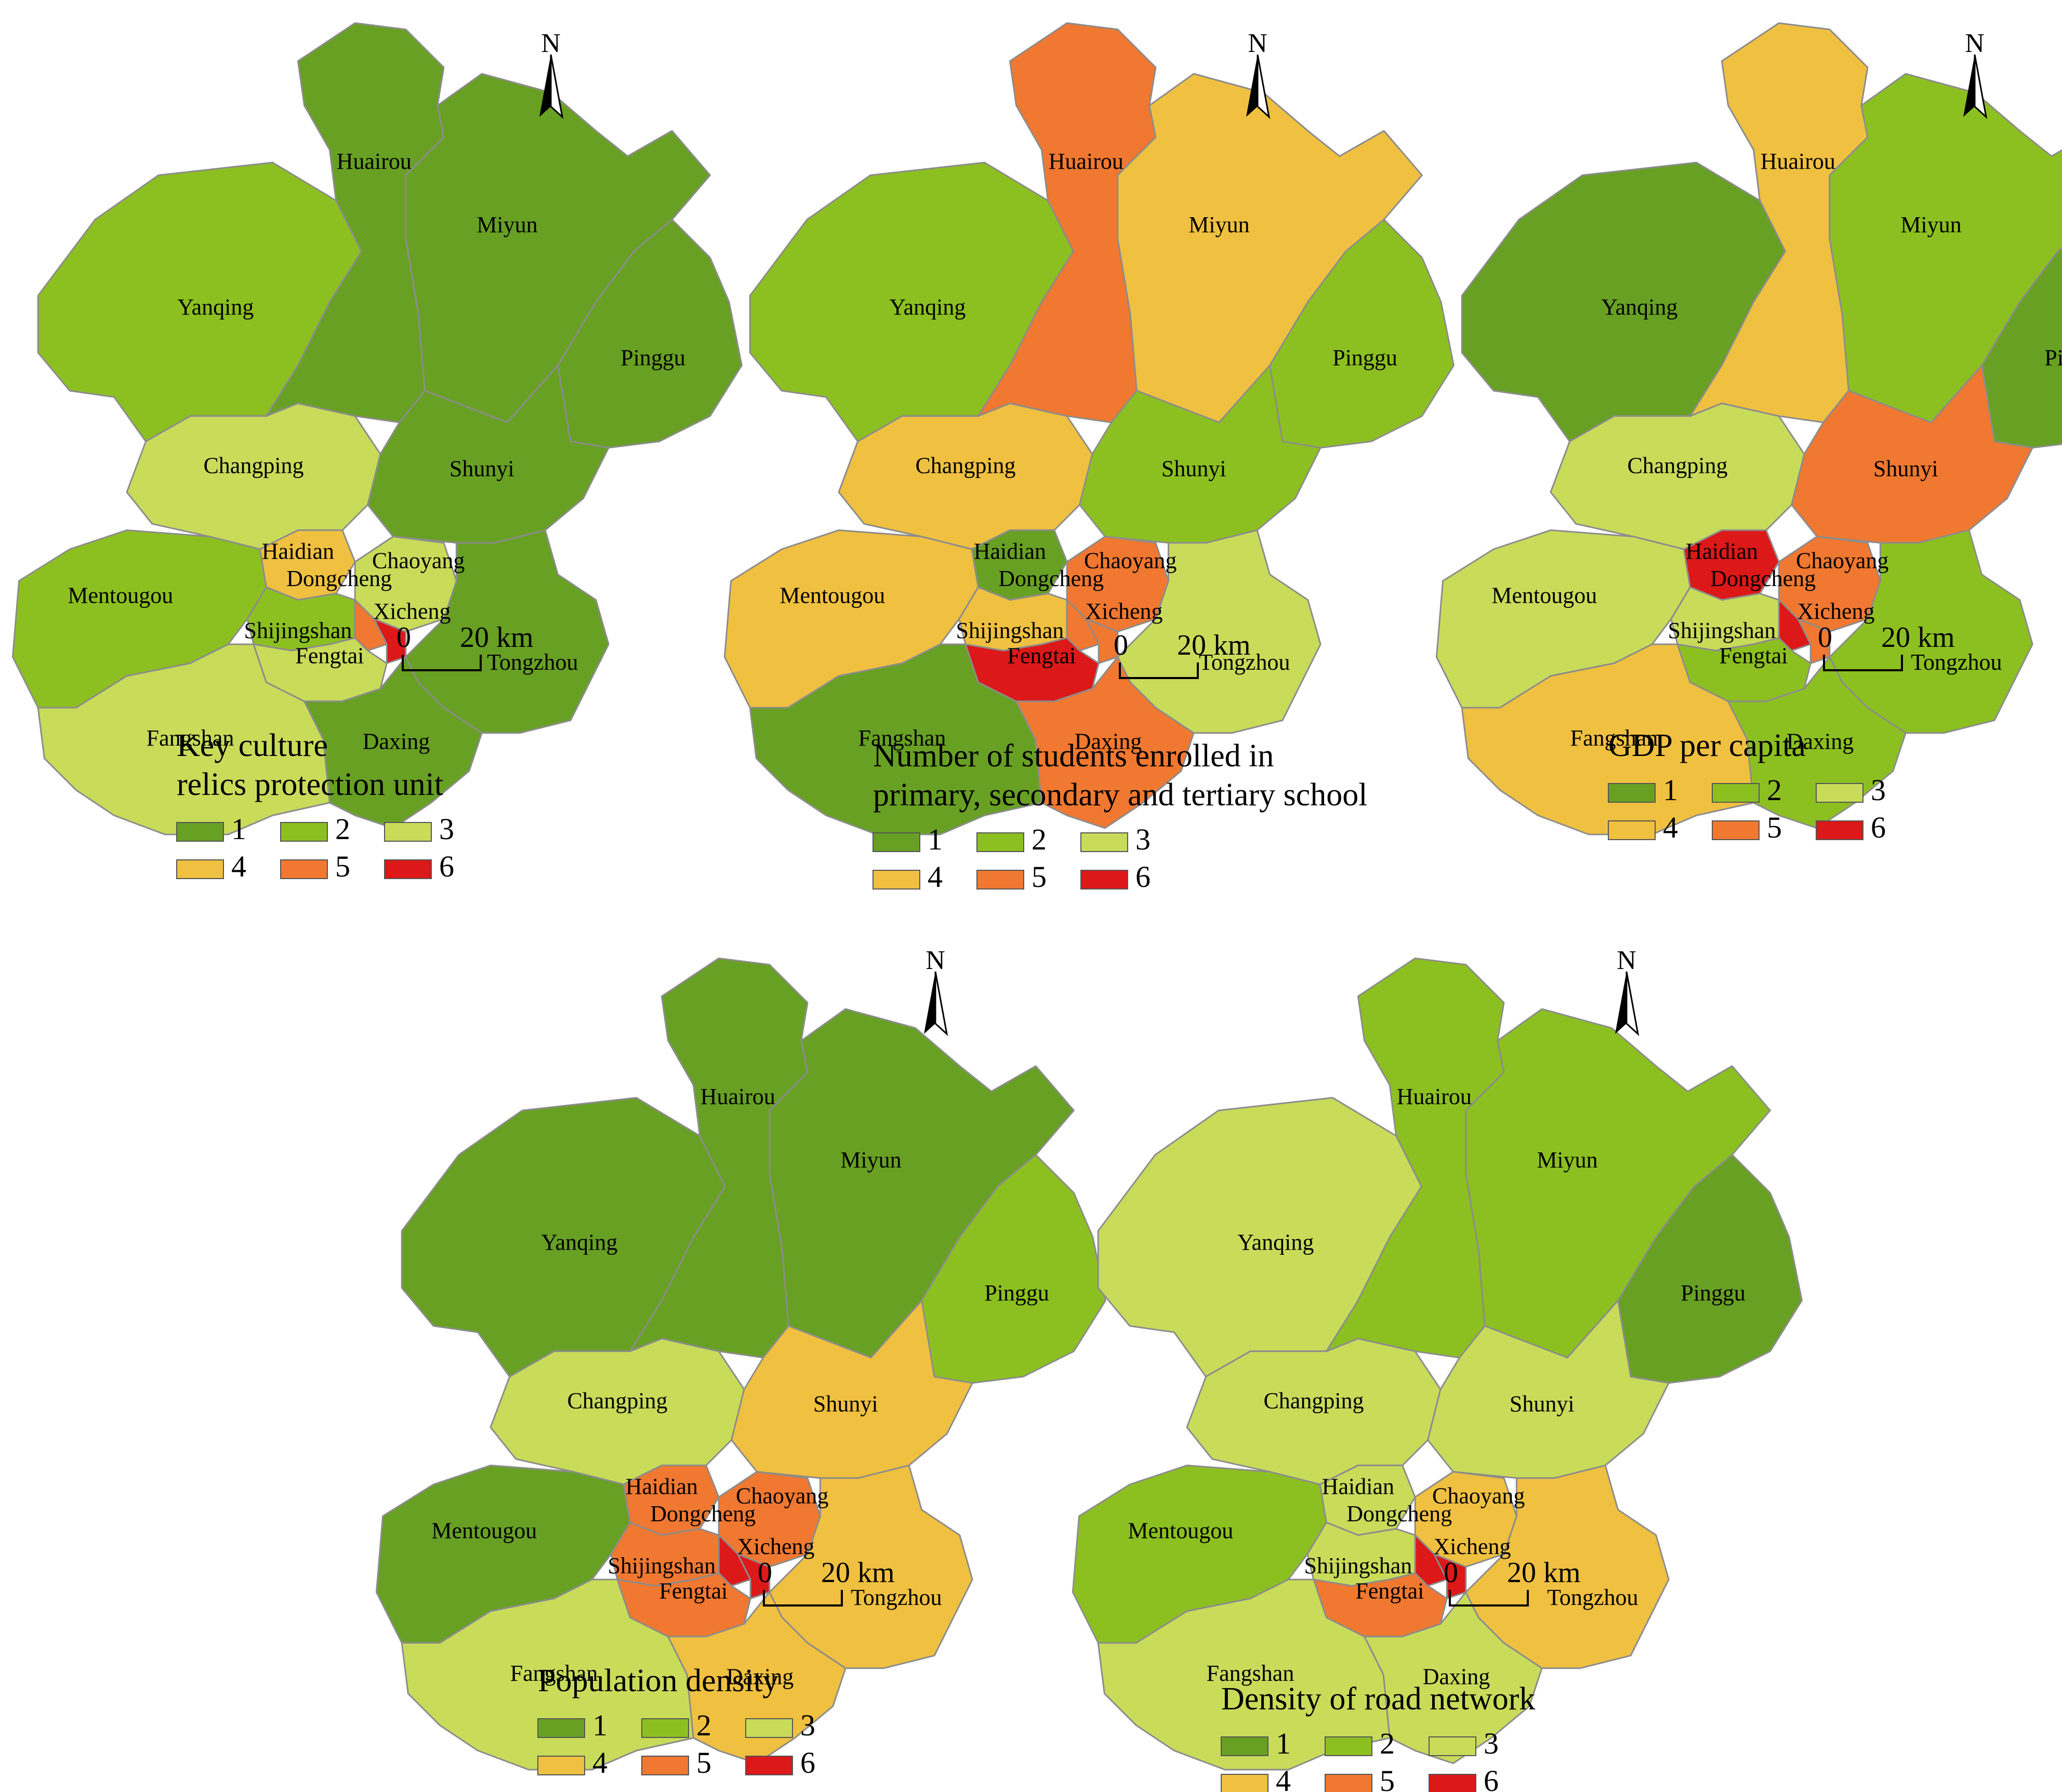  I want to click on legend: 1 2 3 4 5 6, so click(1360, 1759).